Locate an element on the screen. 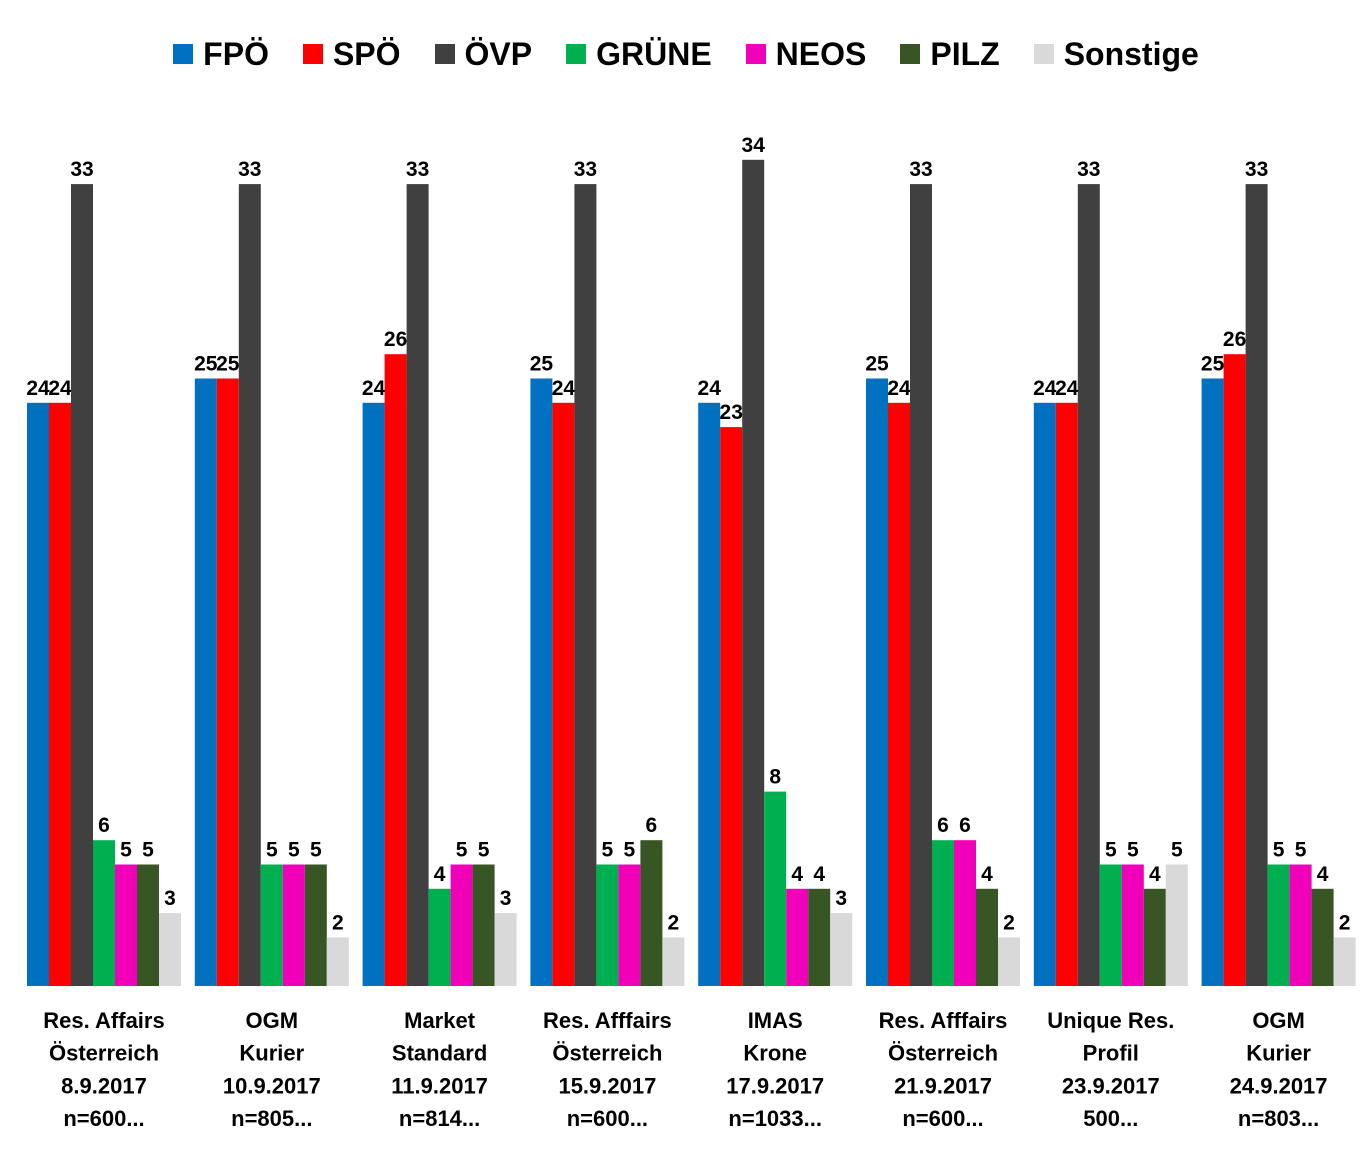 Image resolution: width=1372 pixels, height=1155 pixels. legend-label: PILZ is located at coordinates (965, 53).